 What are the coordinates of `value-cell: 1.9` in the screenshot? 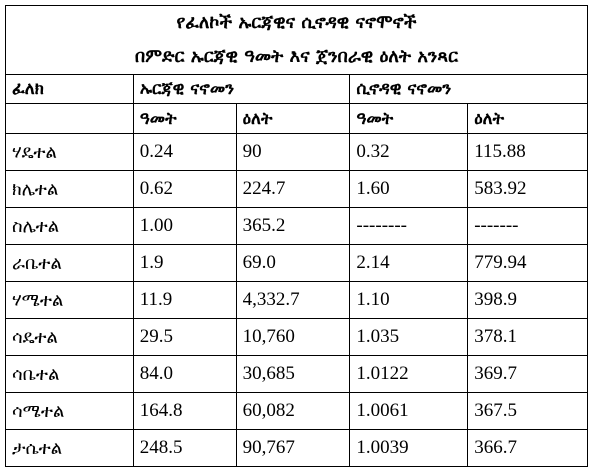 It's located at (184, 263).